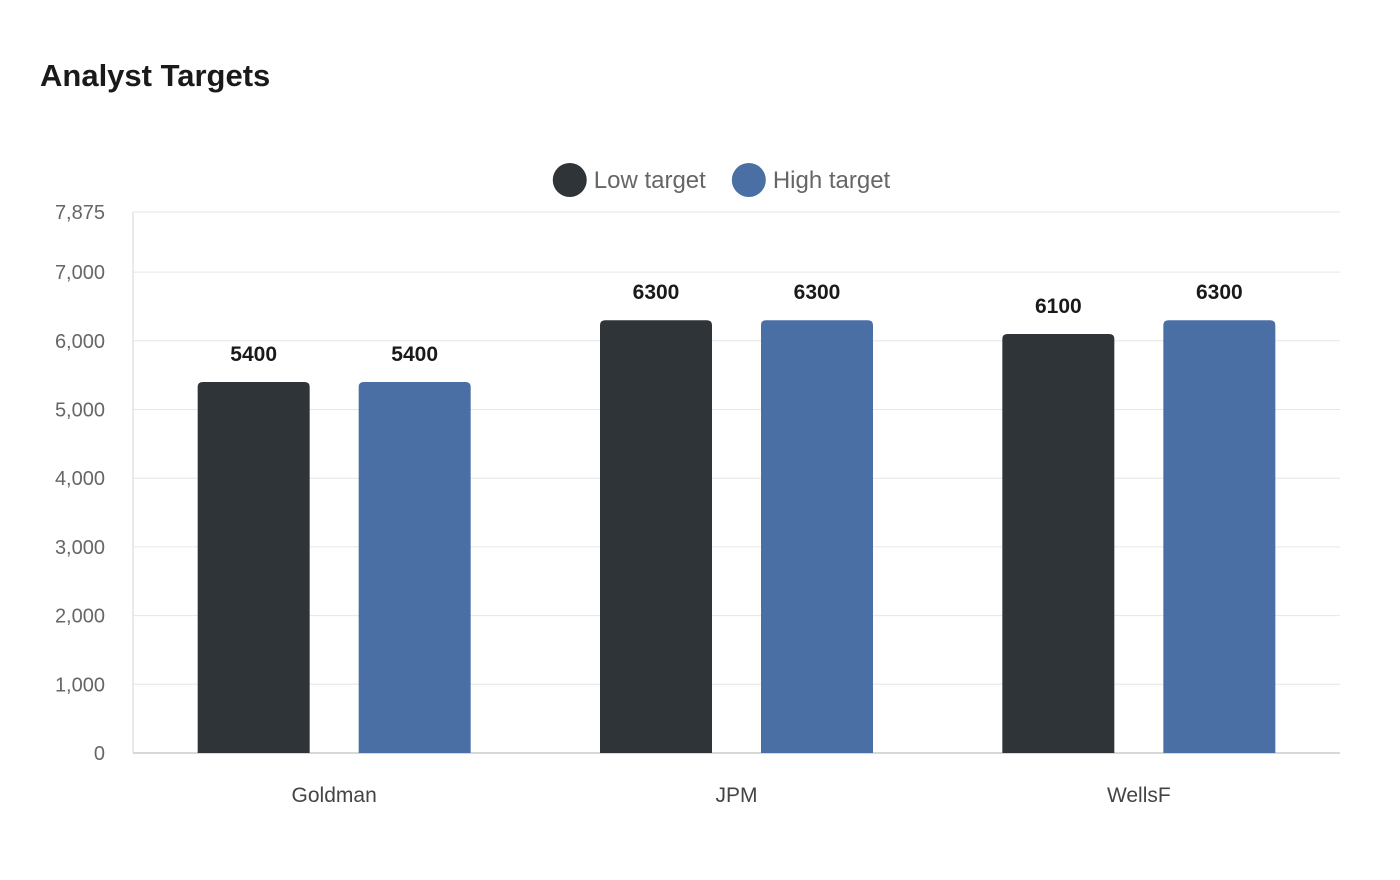  What do you see at coordinates (1139, 795) in the screenshot?
I see `x-tick-label: WellsF` at bounding box center [1139, 795].